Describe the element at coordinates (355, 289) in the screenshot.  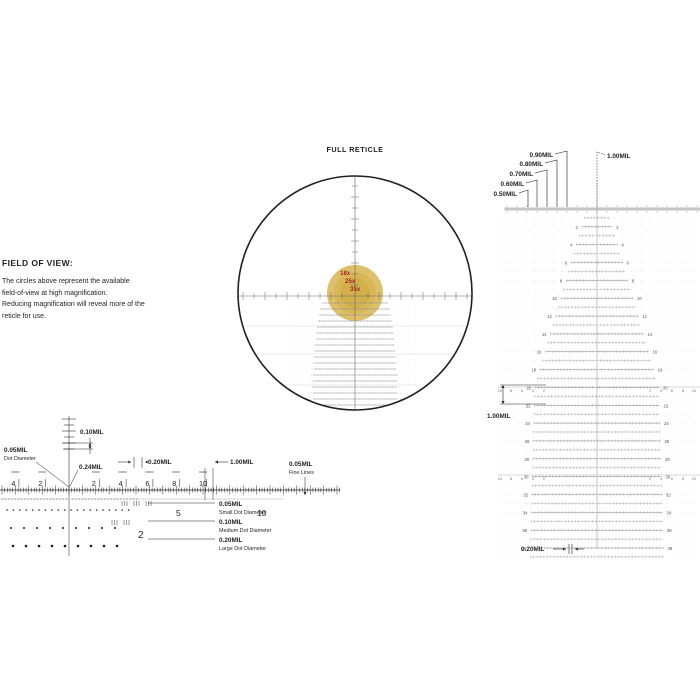
I see `fov-label-35x: 35x` at that location.